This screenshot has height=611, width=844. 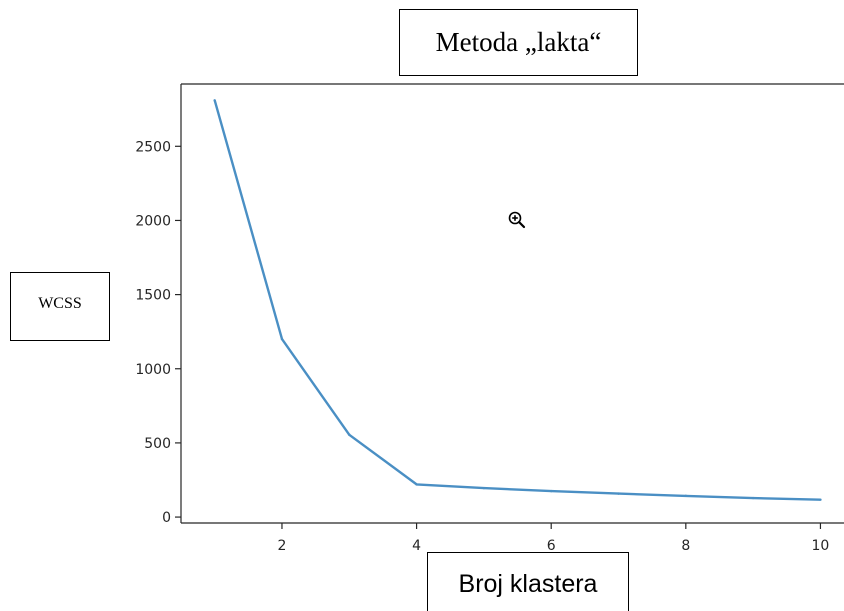 What do you see at coordinates (153, 296) in the screenshot?
I see `y-tick-label: 1500` at bounding box center [153, 296].